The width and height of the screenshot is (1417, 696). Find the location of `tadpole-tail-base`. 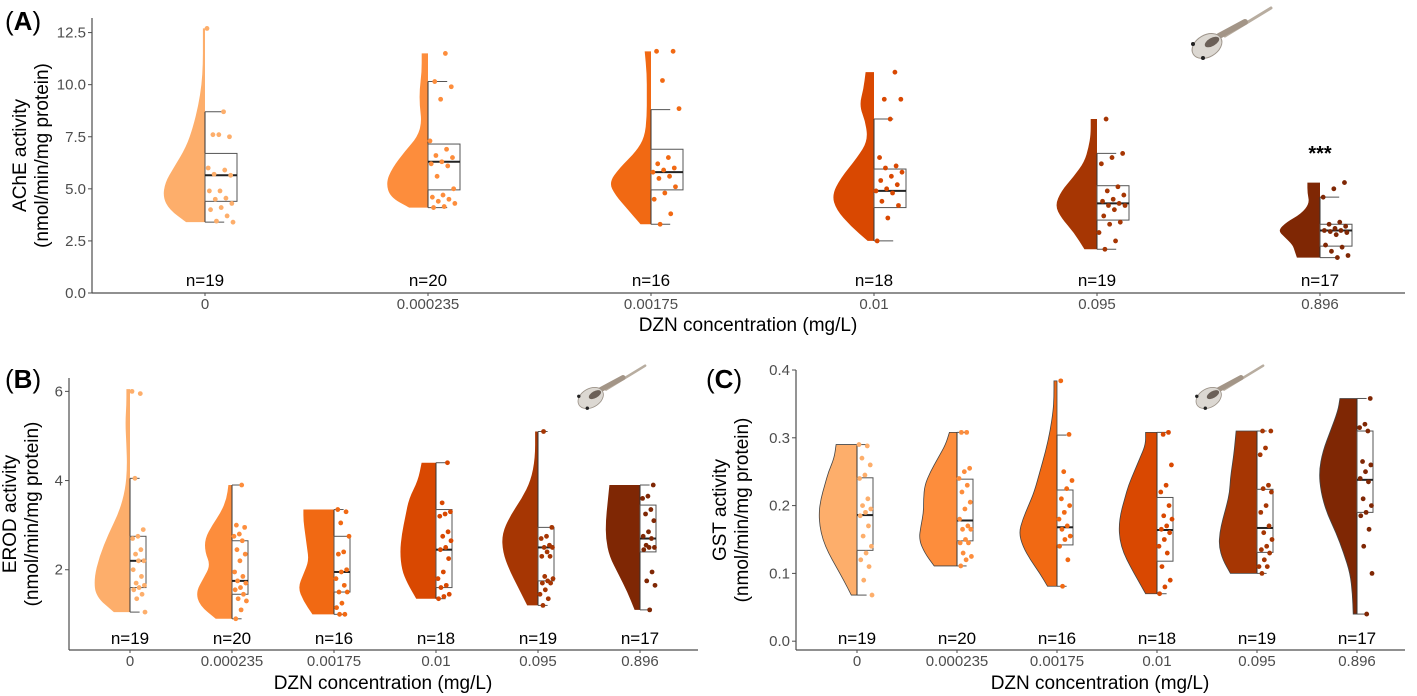

tadpole-tail-base is located at coordinates (612, 384).